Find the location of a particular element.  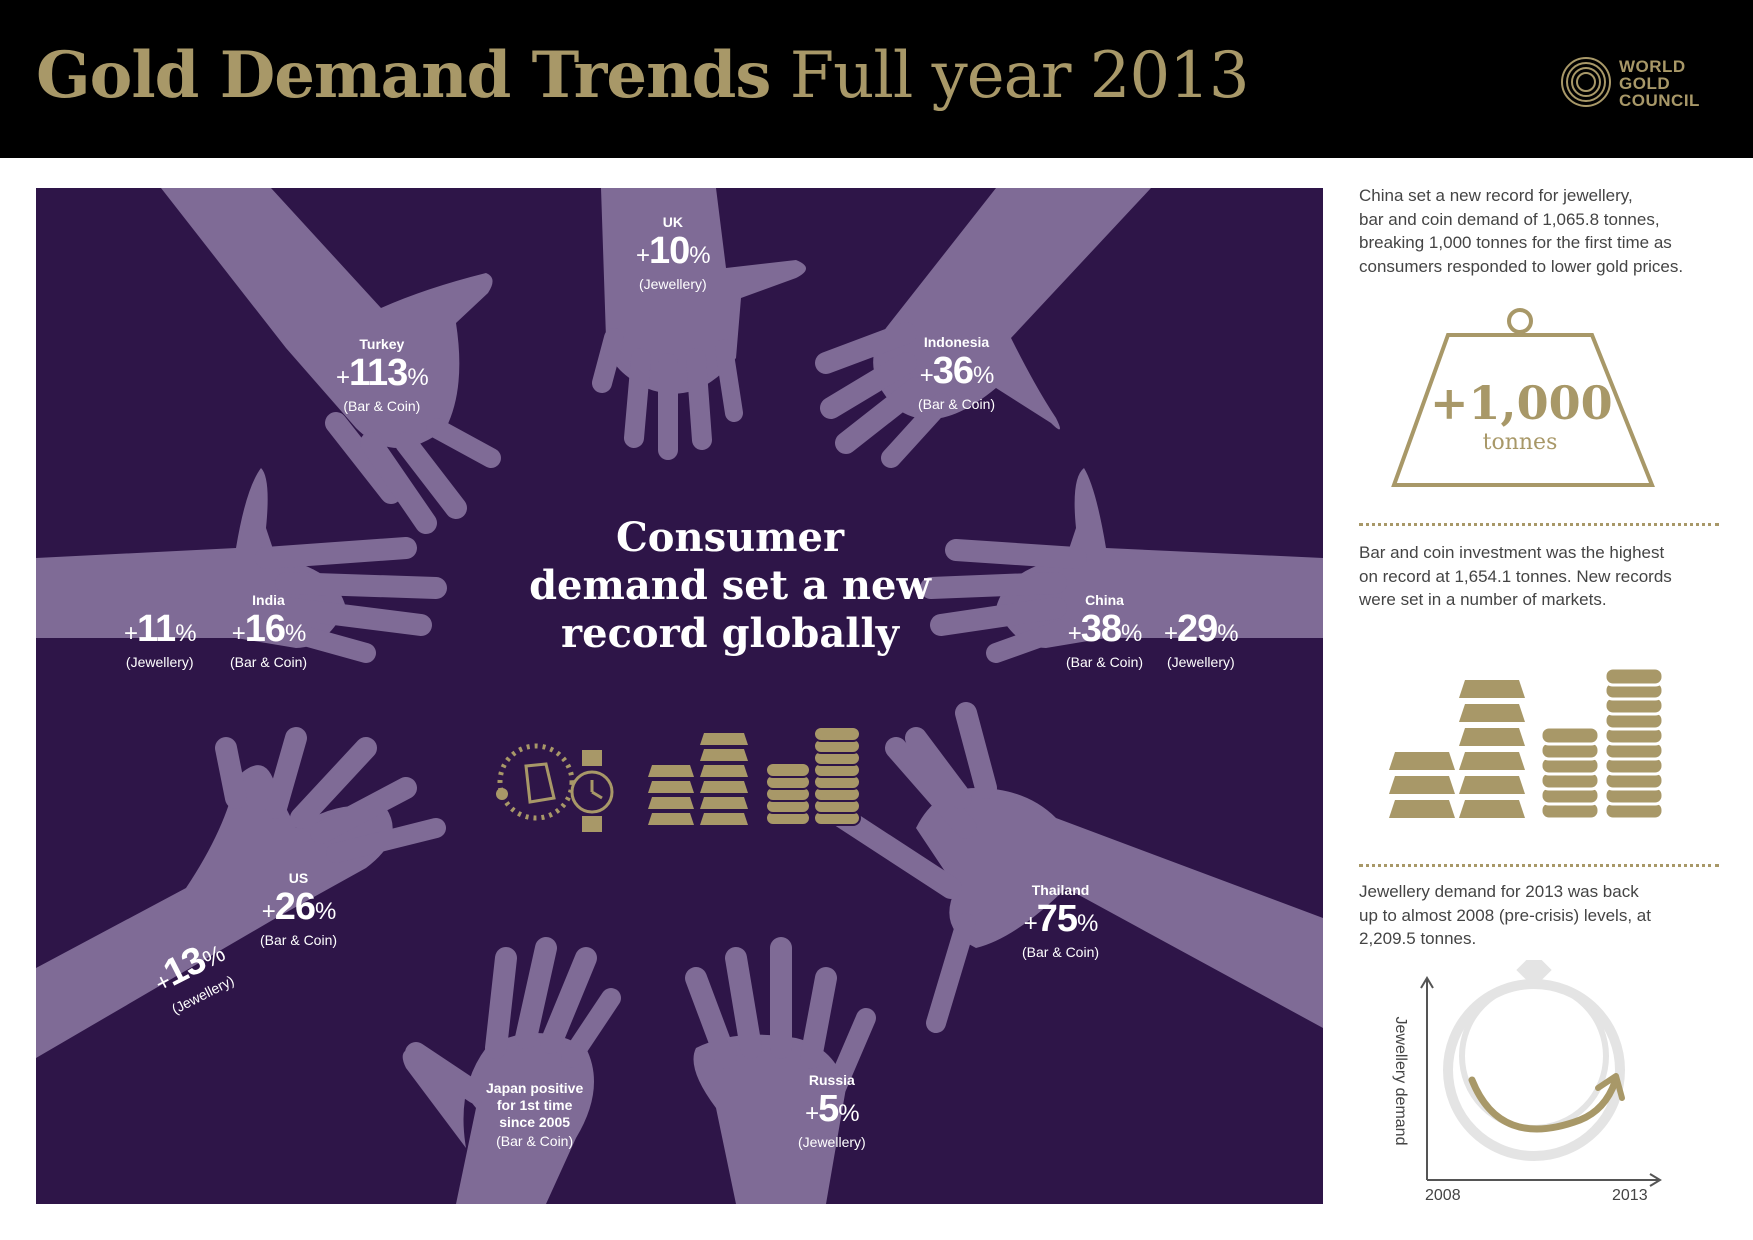

hand-japan is located at coordinates (511, 1070).